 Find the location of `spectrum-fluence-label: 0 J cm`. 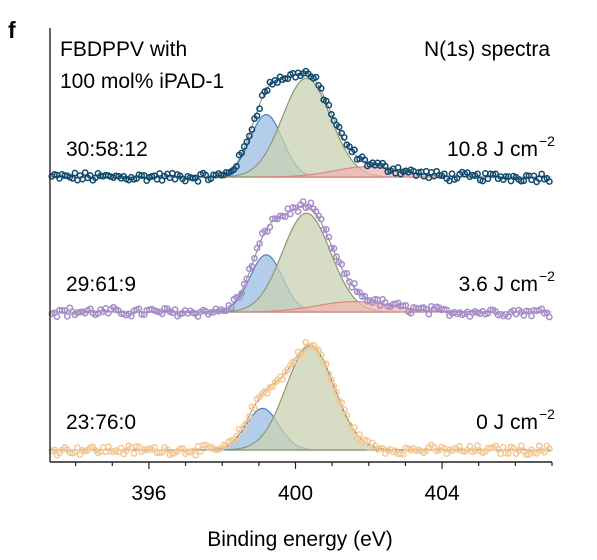

spectrum-fluence-label: 0 J cm is located at coordinates (507, 422).